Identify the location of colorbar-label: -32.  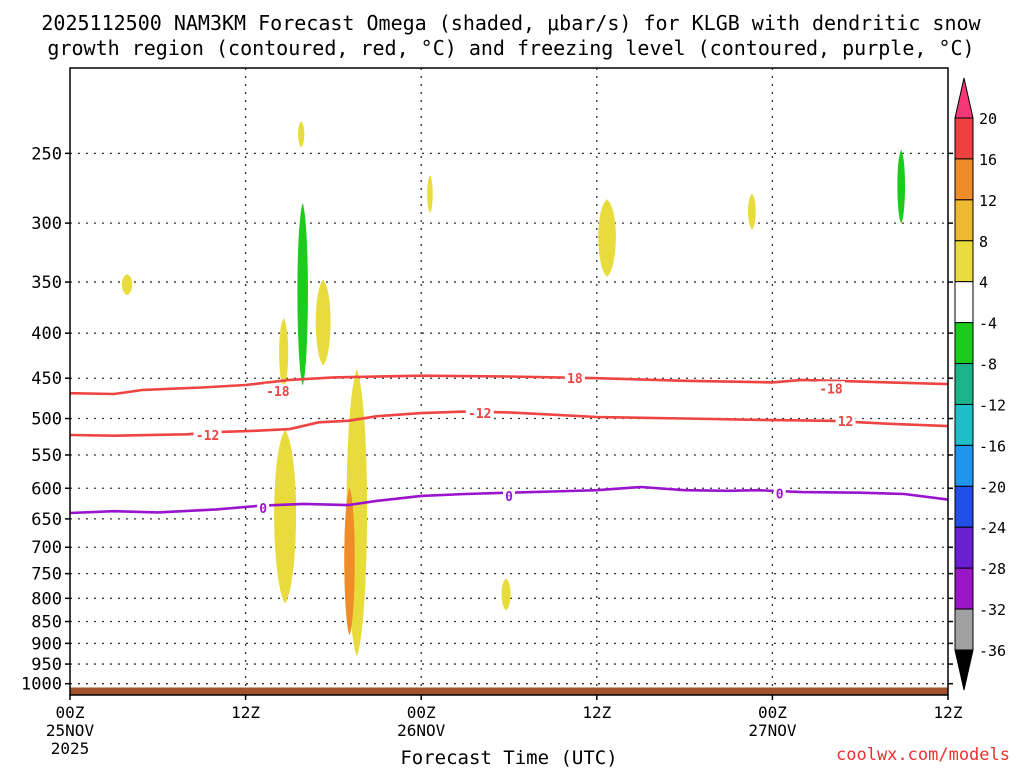
(992, 610).